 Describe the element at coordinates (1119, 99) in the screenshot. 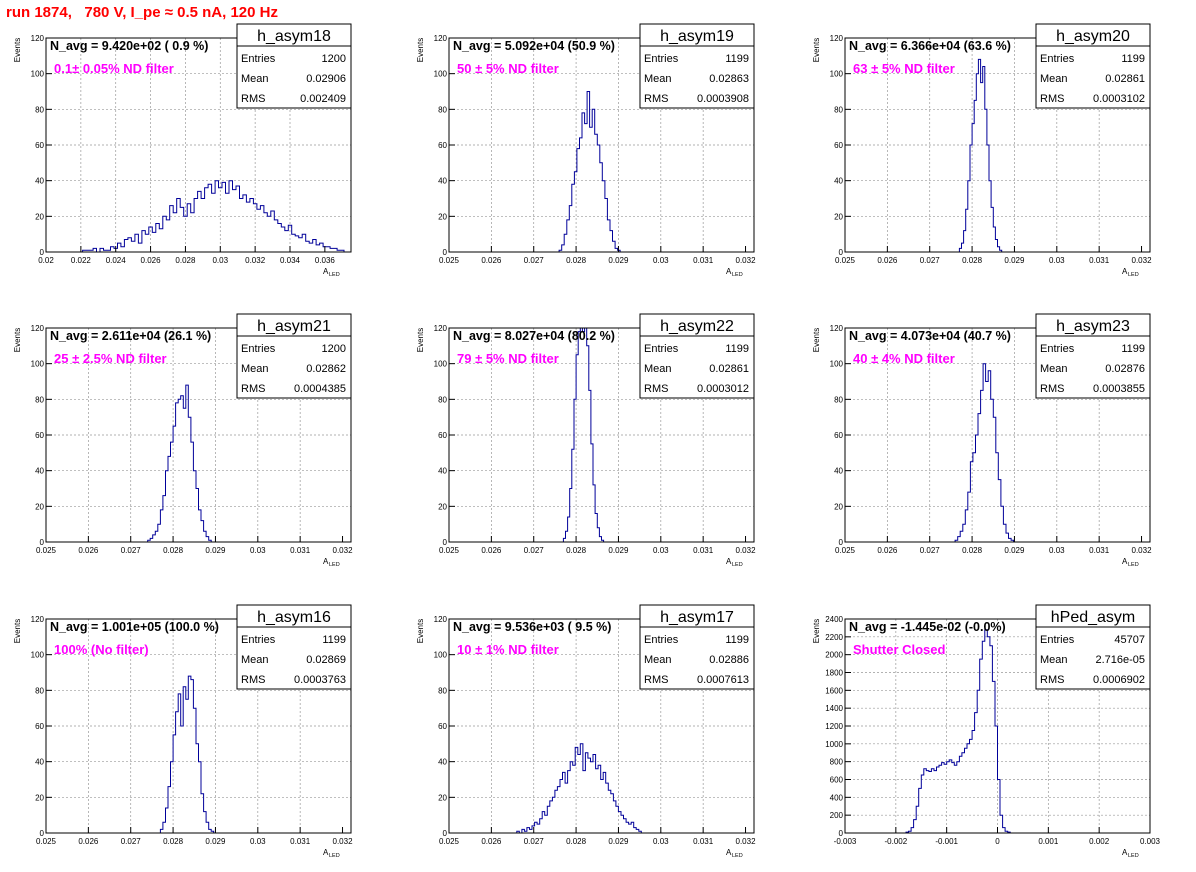

I see `stats-value: 0.0003102` at that location.